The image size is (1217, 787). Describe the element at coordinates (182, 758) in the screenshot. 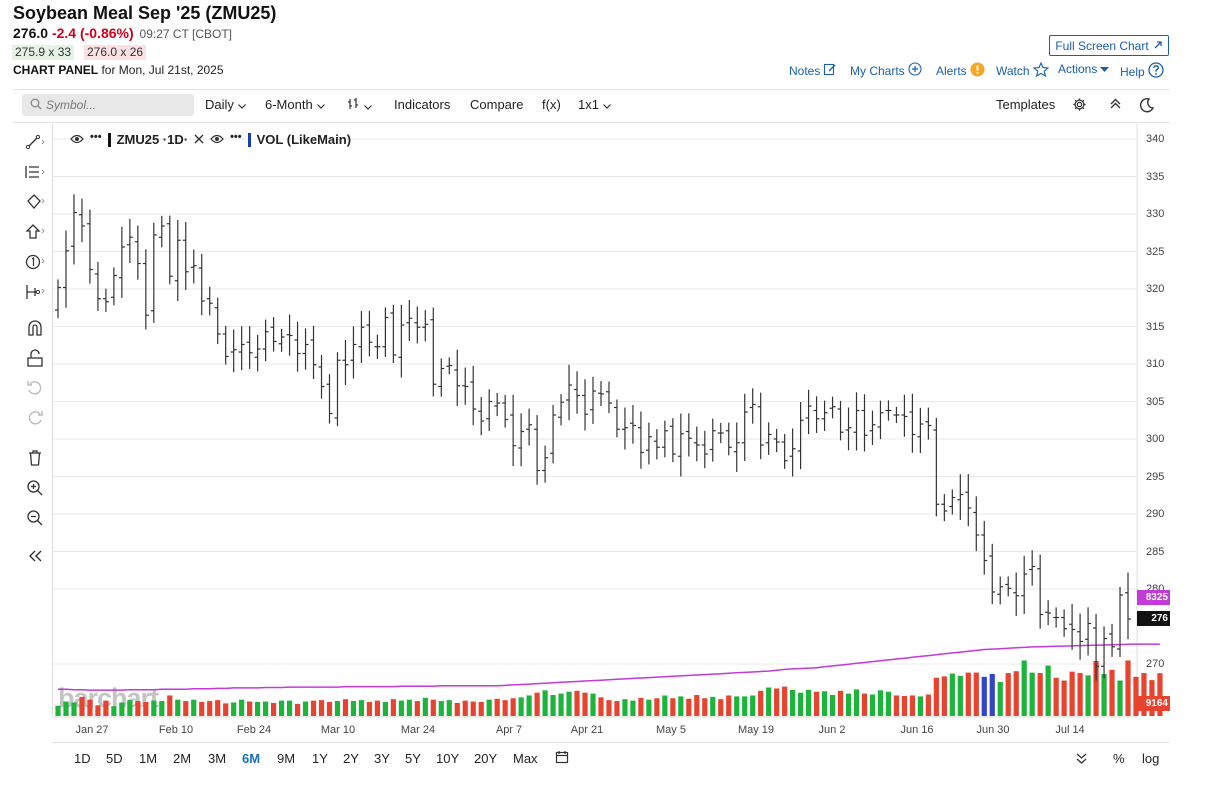

I see `range-button-2m: 2M` at that location.